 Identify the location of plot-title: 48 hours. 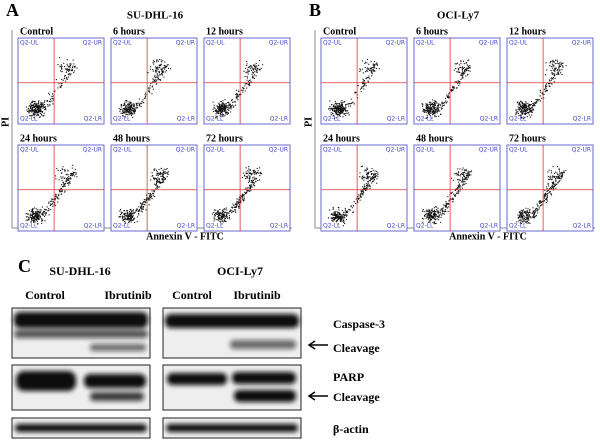
(434, 138).